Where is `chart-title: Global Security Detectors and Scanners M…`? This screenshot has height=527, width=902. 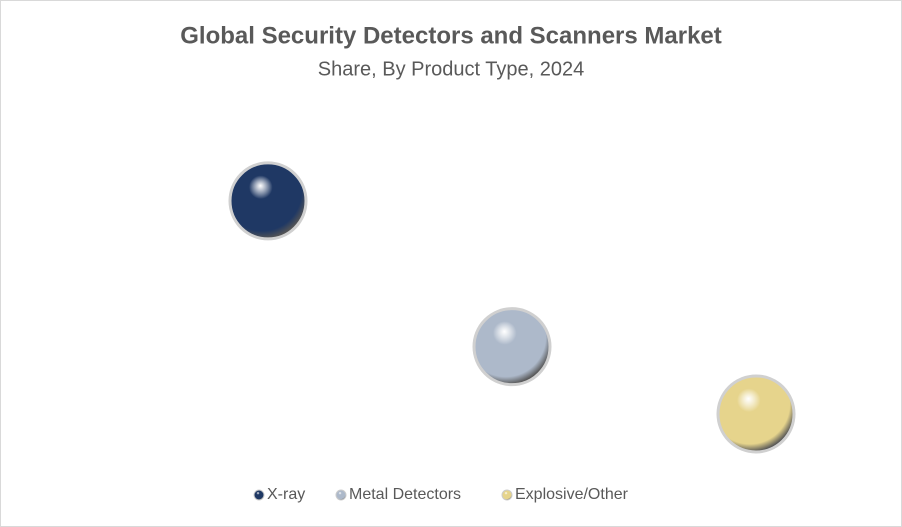 chart-title: Global Security Detectors and Scanners M… is located at coordinates (451, 35).